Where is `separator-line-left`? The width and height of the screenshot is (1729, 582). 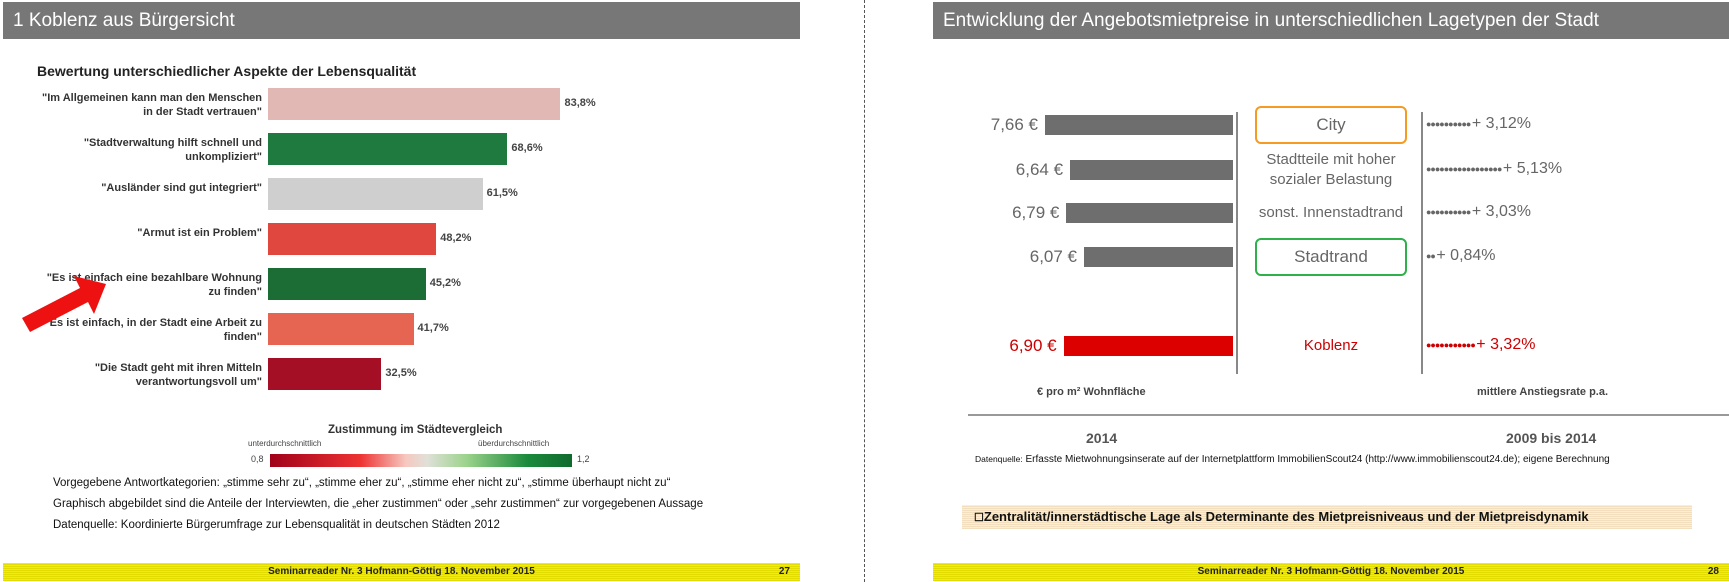 separator-line-left is located at coordinates (1237, 243).